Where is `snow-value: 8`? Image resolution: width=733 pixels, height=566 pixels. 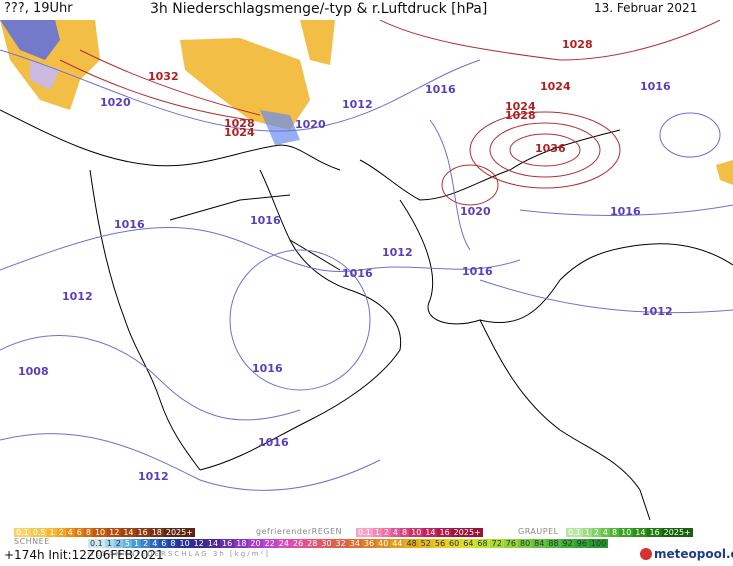
snow-value: 8 is located at coordinates (88, 532).